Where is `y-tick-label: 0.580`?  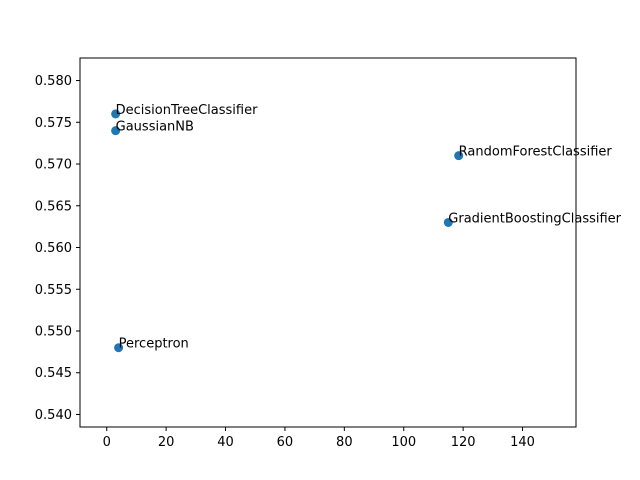 y-tick-label: 0.580 is located at coordinates (53, 81).